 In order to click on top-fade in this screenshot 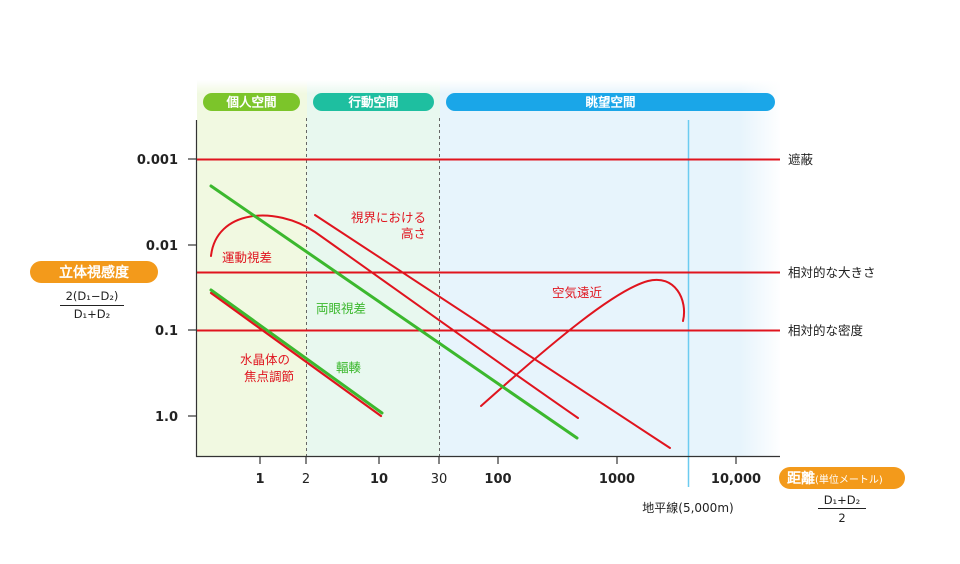, I will do `click(489, 87)`.